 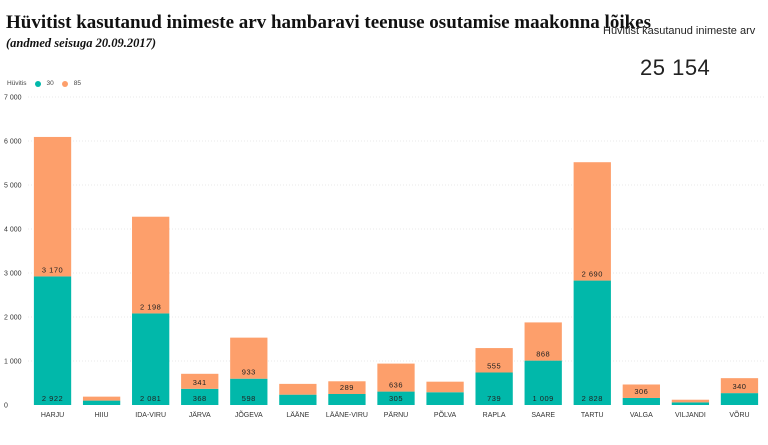 What do you see at coordinates (249, 414) in the screenshot?
I see `x-tick-label: JÕGEVA` at bounding box center [249, 414].